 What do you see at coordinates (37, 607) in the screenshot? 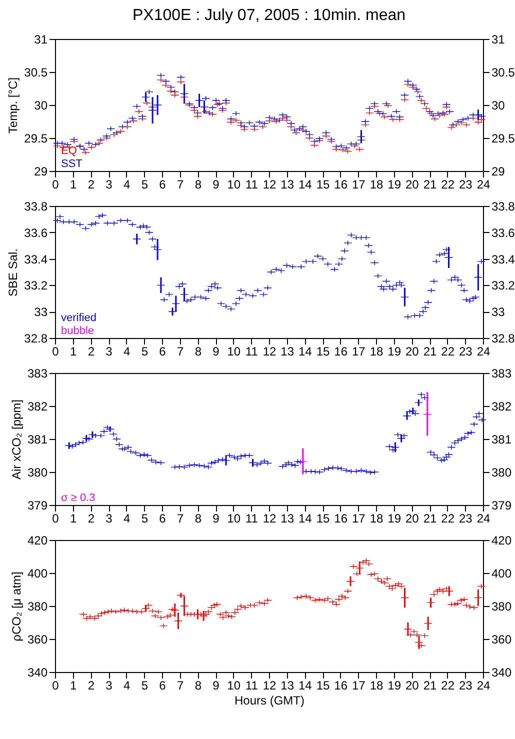
I see `y-tick-label: 380` at bounding box center [37, 607].